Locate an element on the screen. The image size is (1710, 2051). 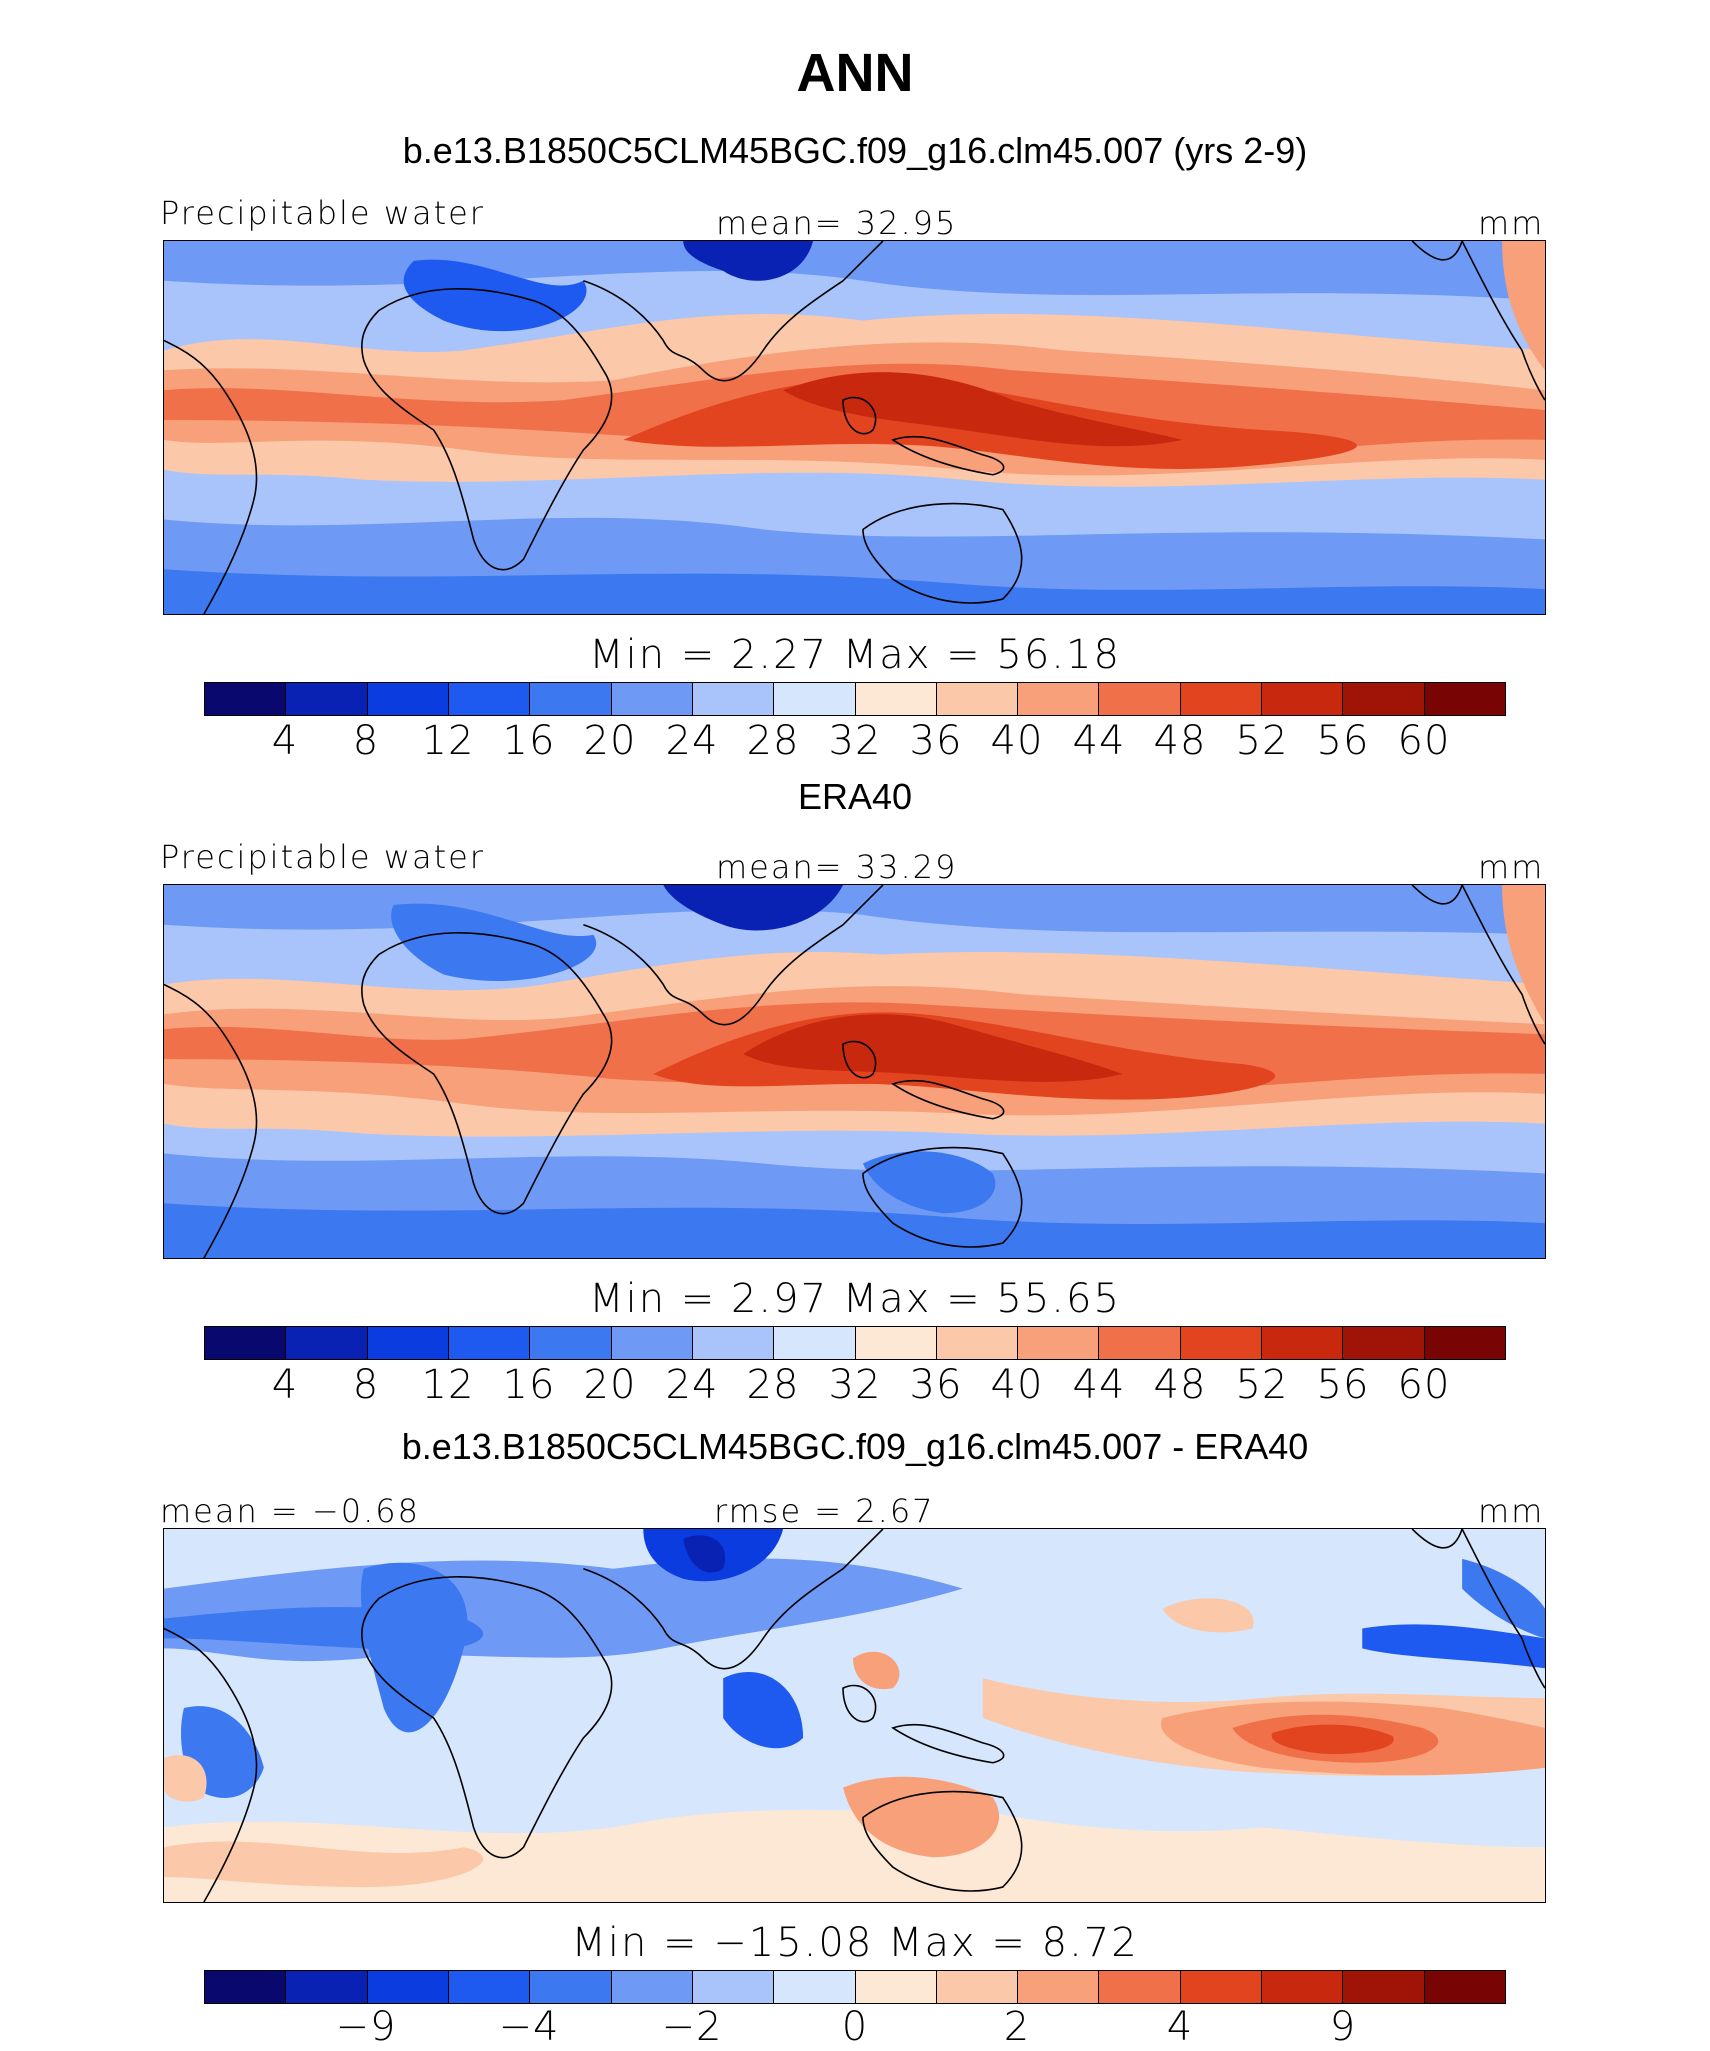
panel-3-min-max: Min = −15.08 Max = 8.72 is located at coordinates (855, 1943).